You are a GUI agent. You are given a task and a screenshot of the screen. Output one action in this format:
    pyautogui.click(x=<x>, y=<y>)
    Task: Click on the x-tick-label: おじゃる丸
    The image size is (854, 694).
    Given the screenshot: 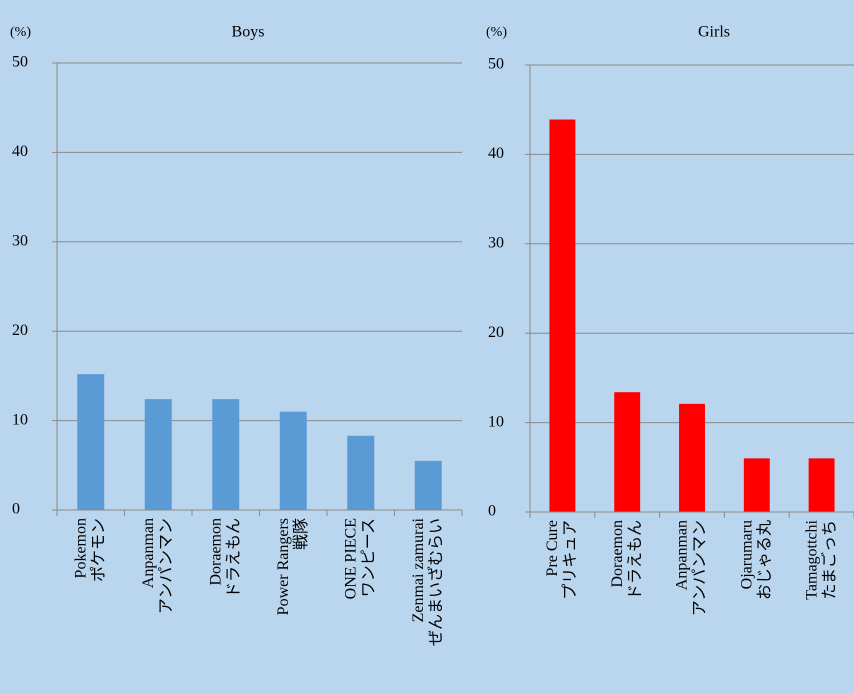 What is the action you would take?
    pyautogui.click(x=764, y=560)
    